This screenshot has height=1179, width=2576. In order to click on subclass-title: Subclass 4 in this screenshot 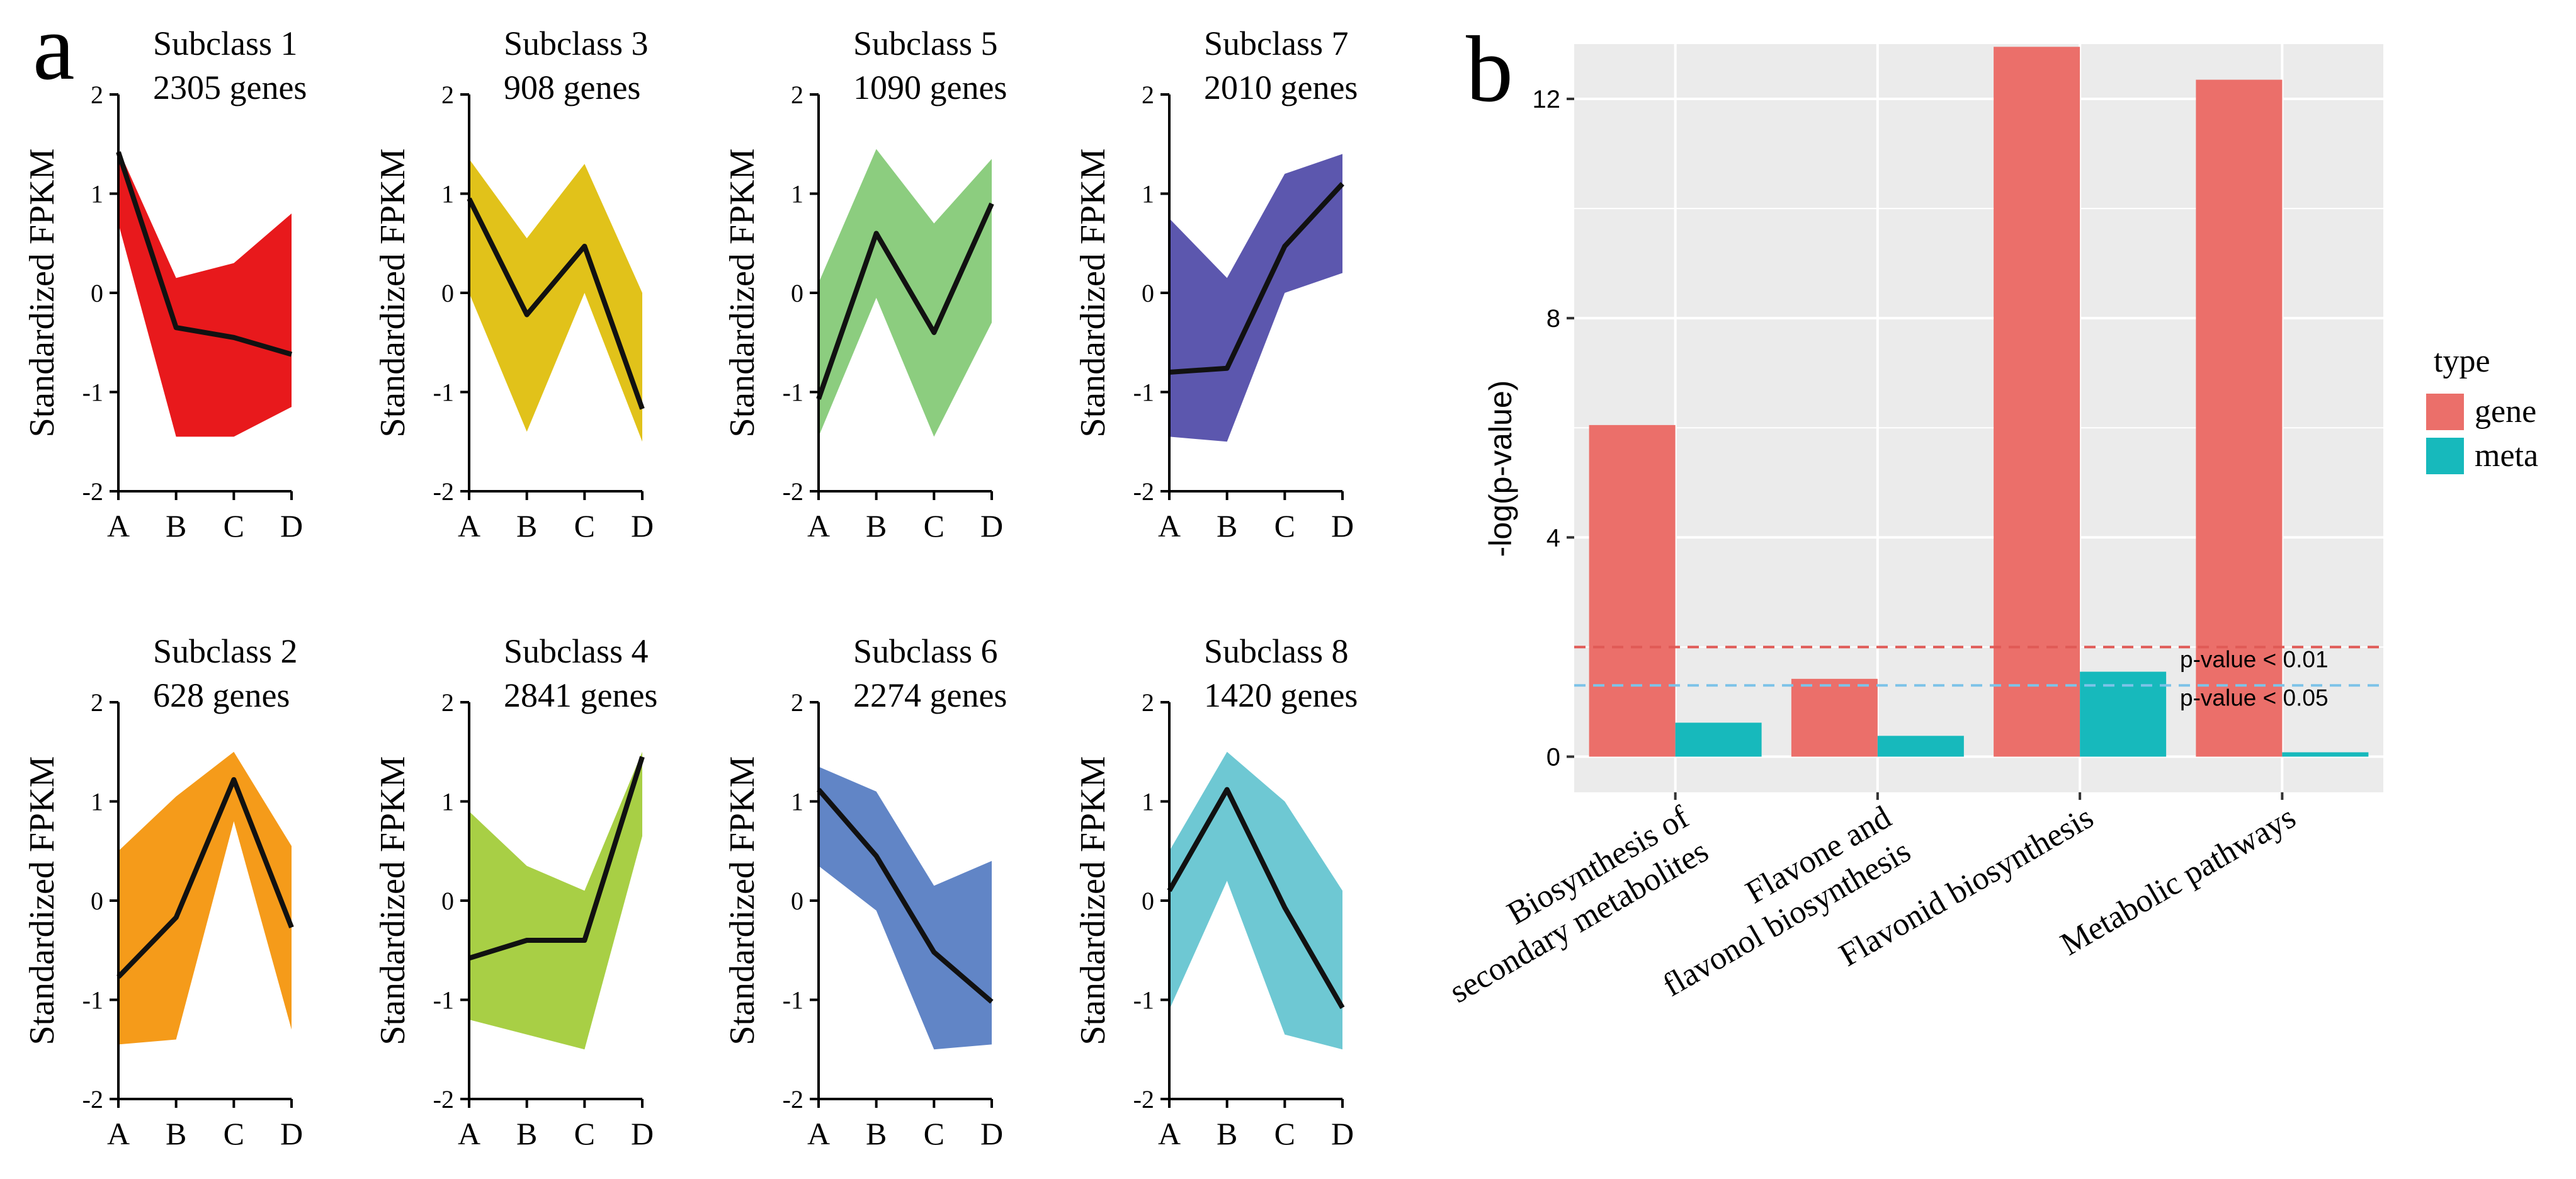, I will do `click(576, 651)`.